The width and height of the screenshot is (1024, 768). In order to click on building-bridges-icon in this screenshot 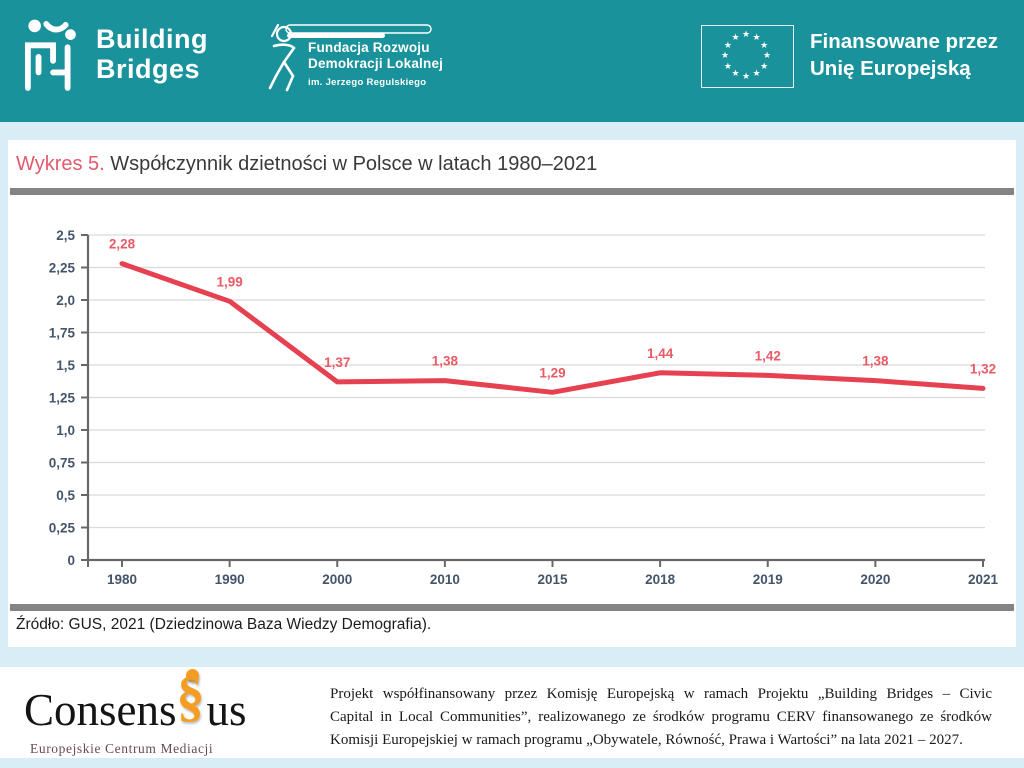, I will do `click(50, 55)`.